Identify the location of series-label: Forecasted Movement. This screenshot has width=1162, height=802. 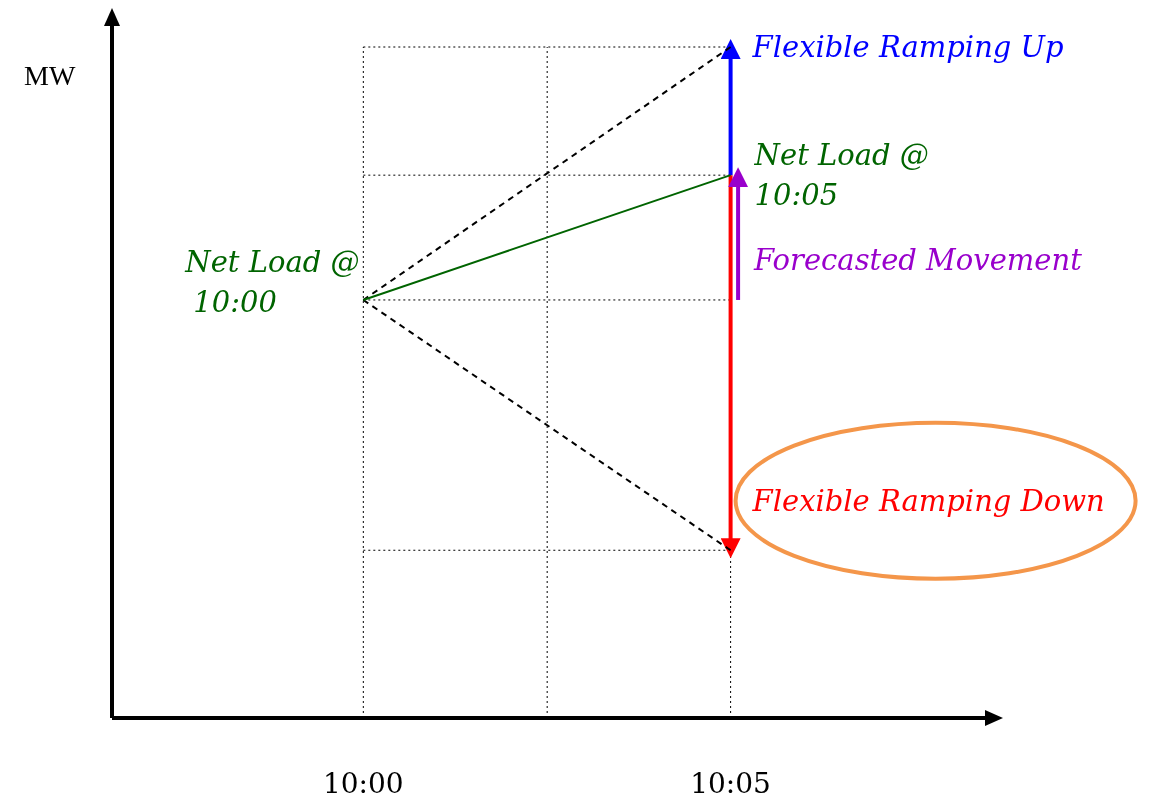
(918, 259).